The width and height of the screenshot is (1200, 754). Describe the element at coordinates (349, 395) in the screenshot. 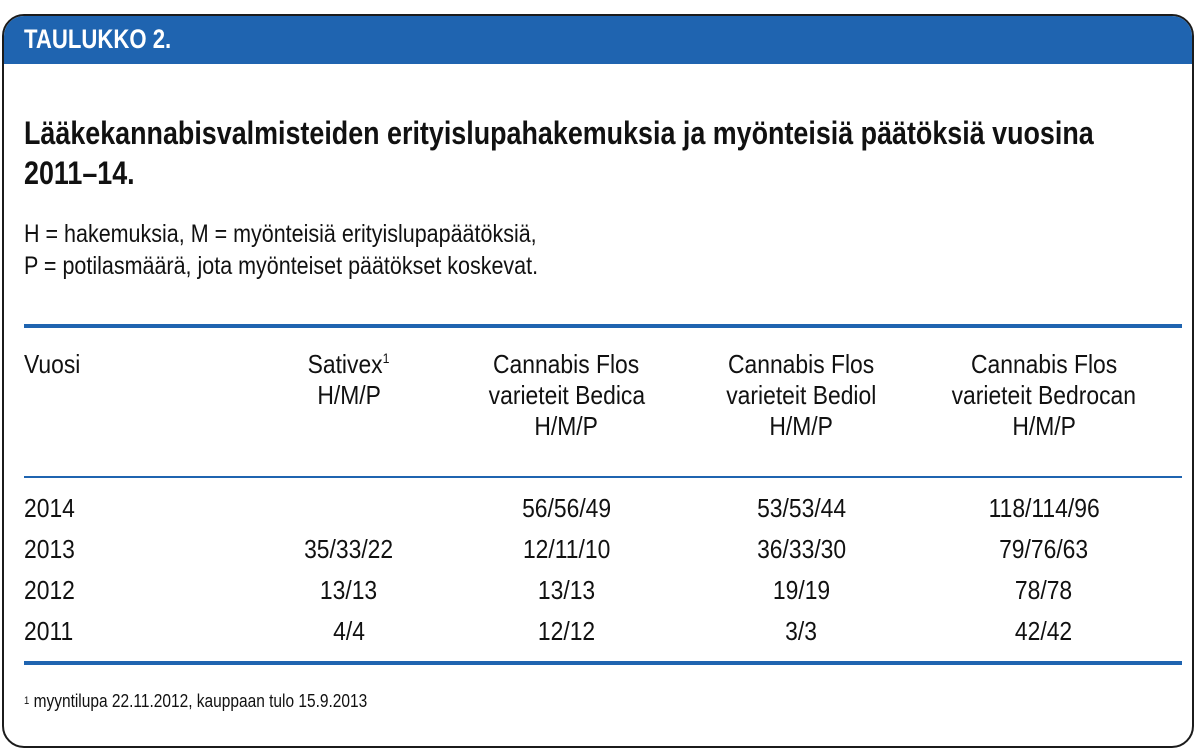

I see `column-header-sativex-unit: H/M/P` at that location.